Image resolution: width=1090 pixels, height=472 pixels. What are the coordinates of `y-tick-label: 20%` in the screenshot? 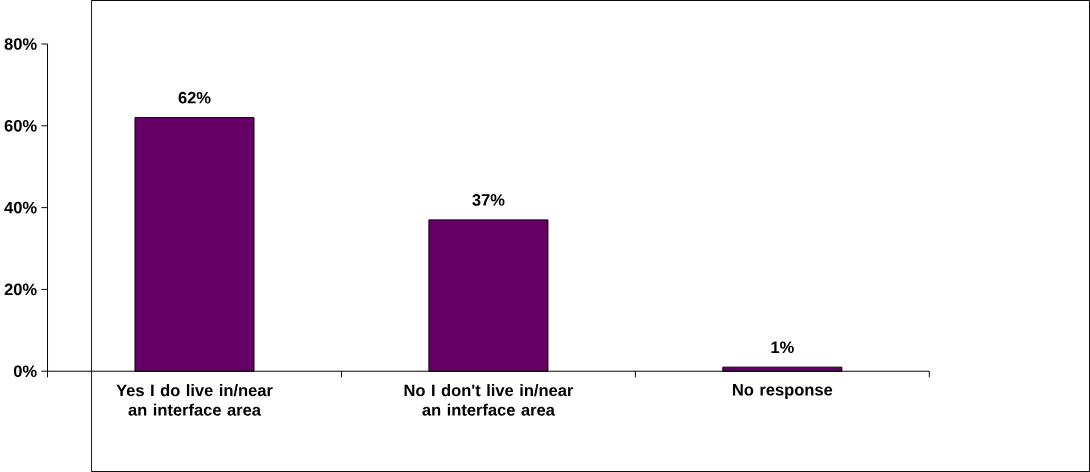 It's located at (20, 289).